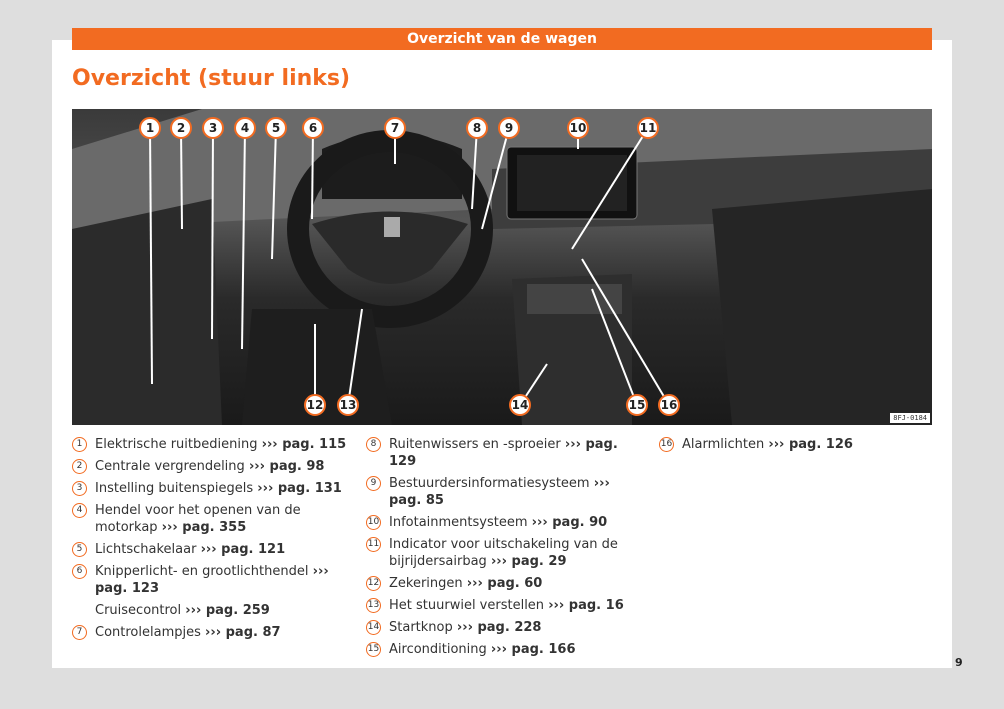 This screenshot has height=709, width=1004. Describe the element at coordinates (489, 483) in the screenshot. I see `legend-label: Bestuurdersinformatiesysteem` at that location.